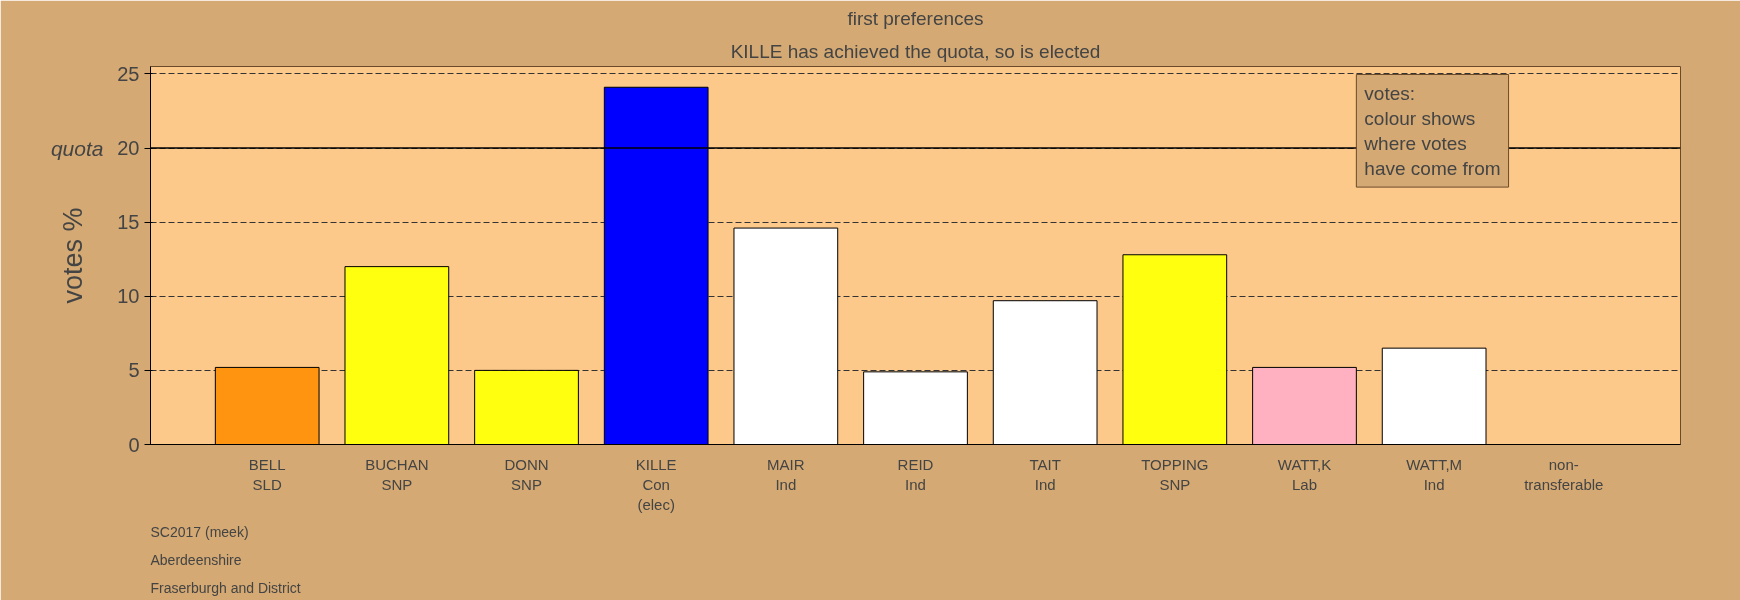 Image resolution: width=1740 pixels, height=600 pixels. What do you see at coordinates (128, 73) in the screenshot?
I see `y-tick-label: 25` at bounding box center [128, 73].